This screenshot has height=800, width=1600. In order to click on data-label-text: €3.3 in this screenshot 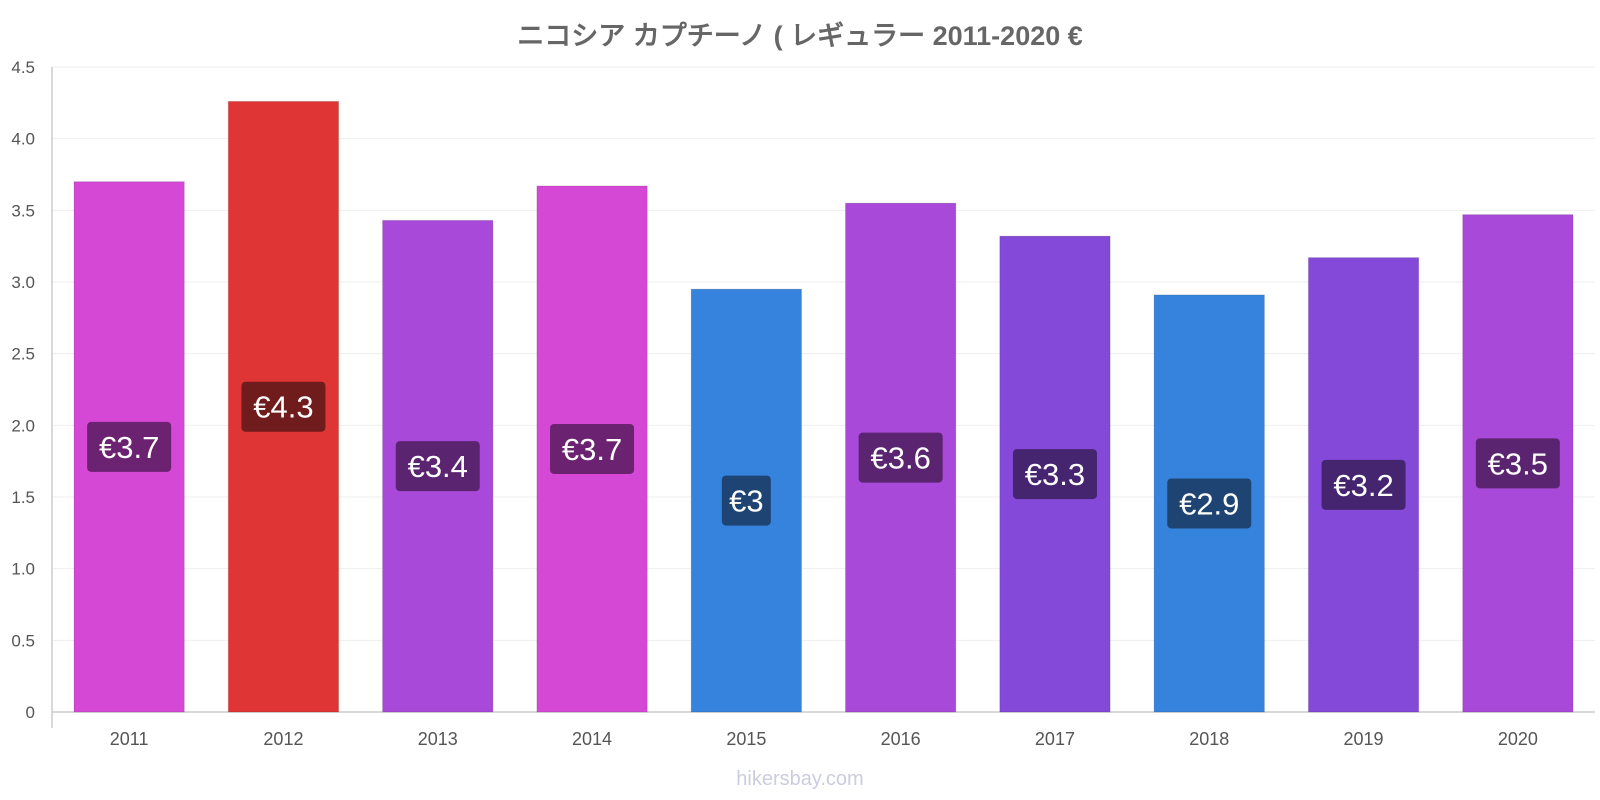, I will do `click(1055, 474)`.